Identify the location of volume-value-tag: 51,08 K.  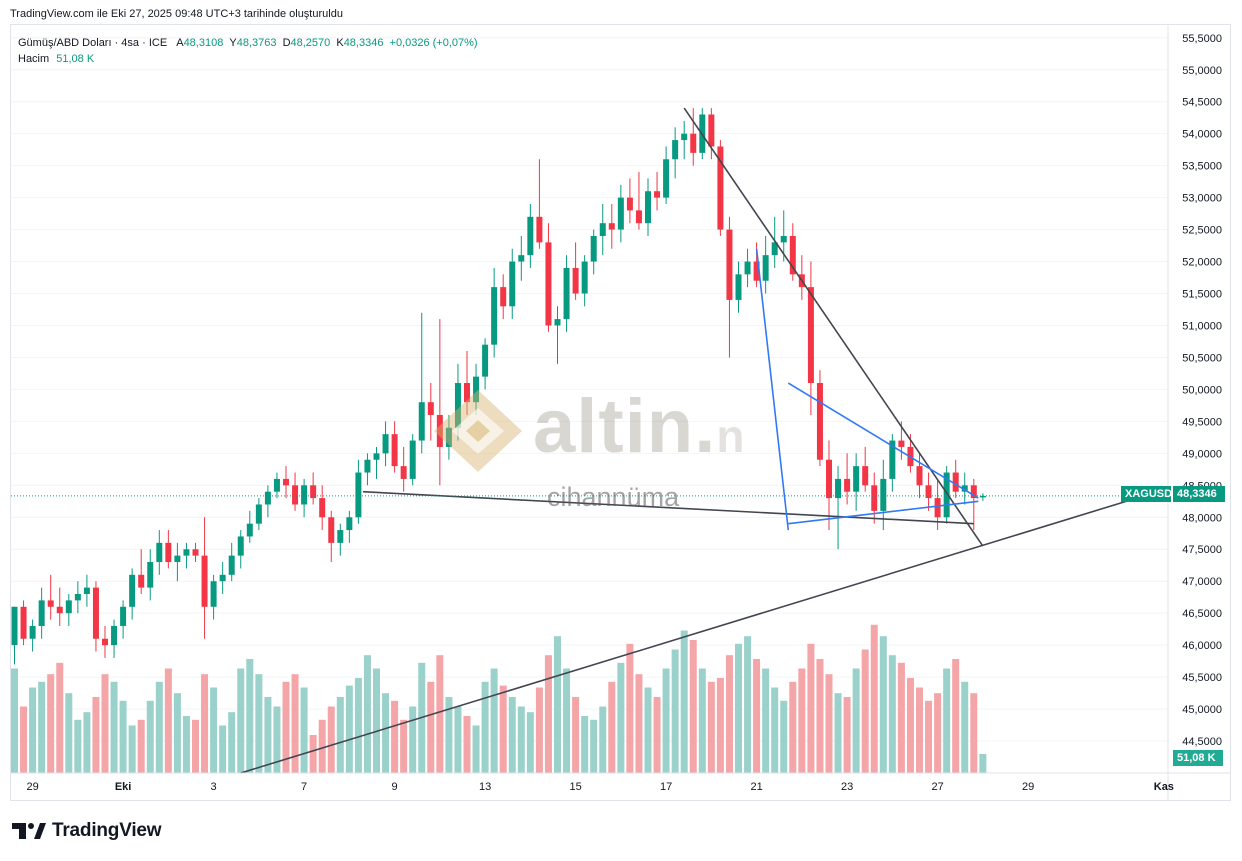
(1198, 758).